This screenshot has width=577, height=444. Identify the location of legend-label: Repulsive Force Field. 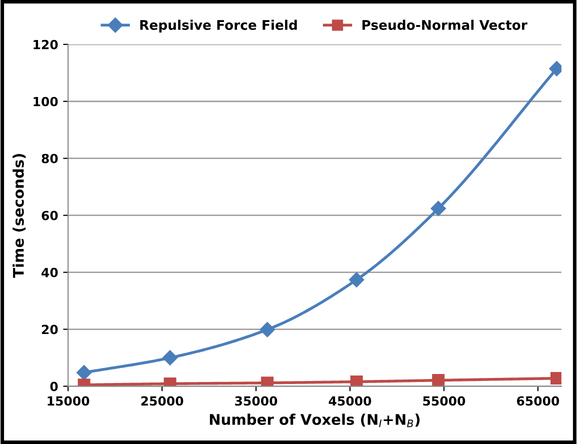
(218, 26).